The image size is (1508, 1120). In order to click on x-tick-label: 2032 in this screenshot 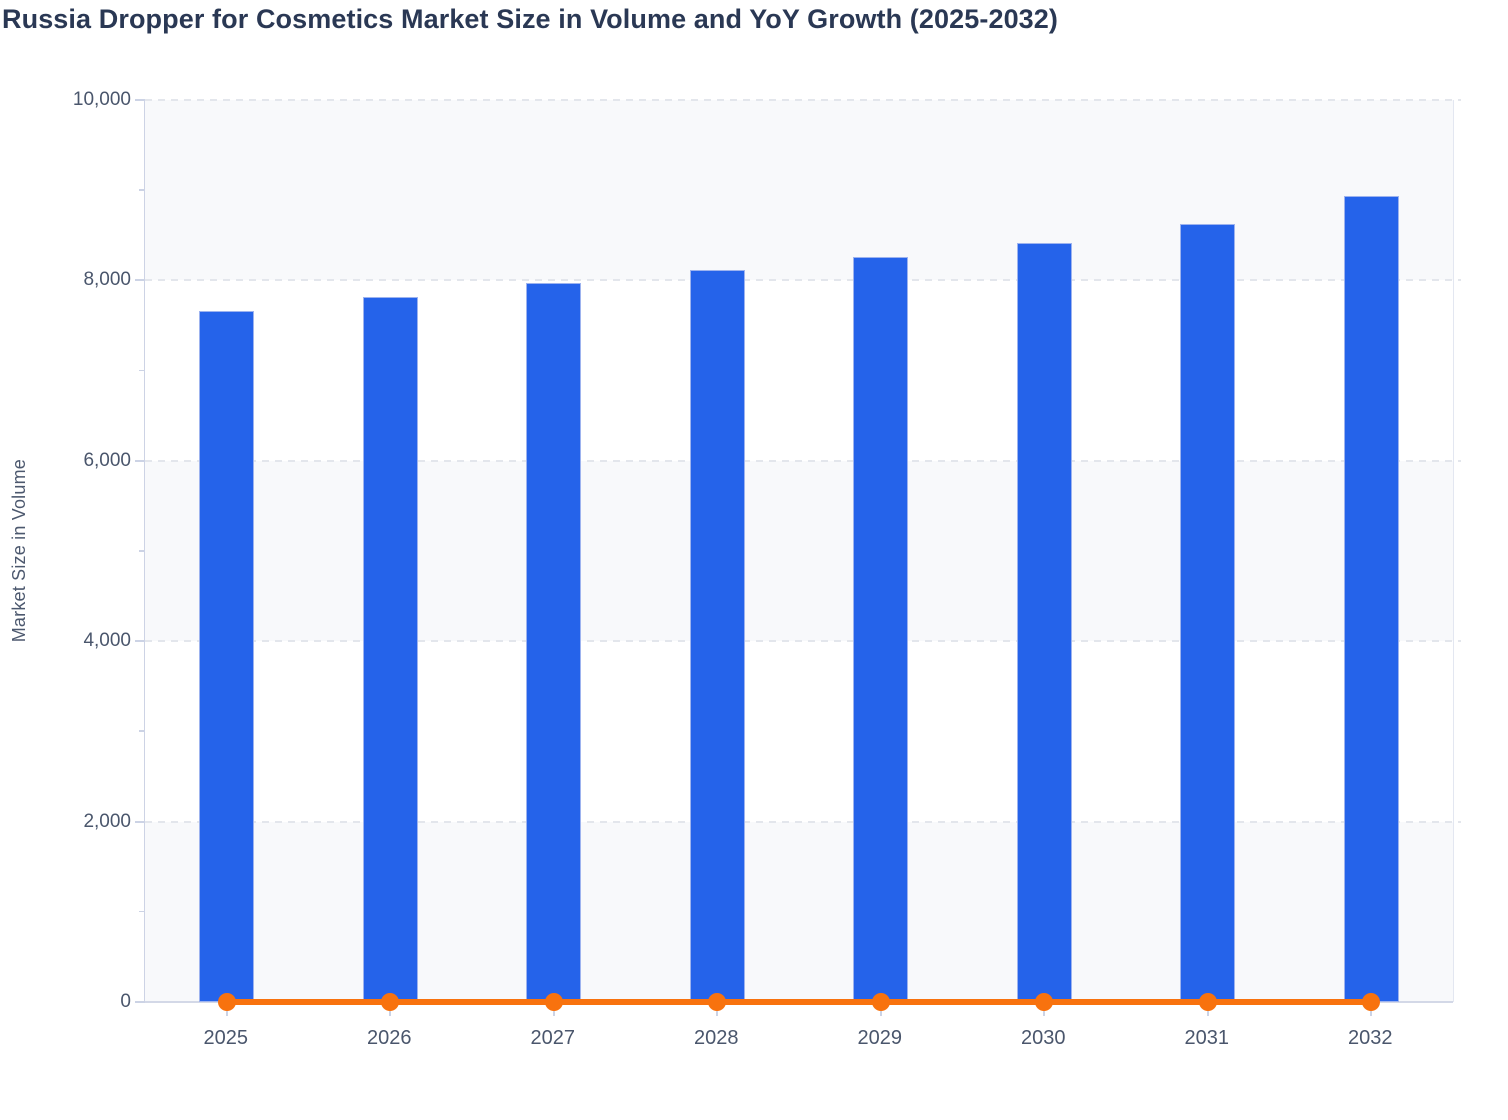, I will do `click(1370, 1038)`.